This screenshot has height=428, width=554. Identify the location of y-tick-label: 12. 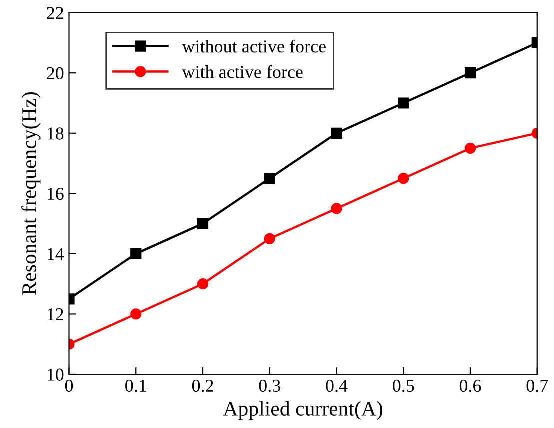
(56, 314).